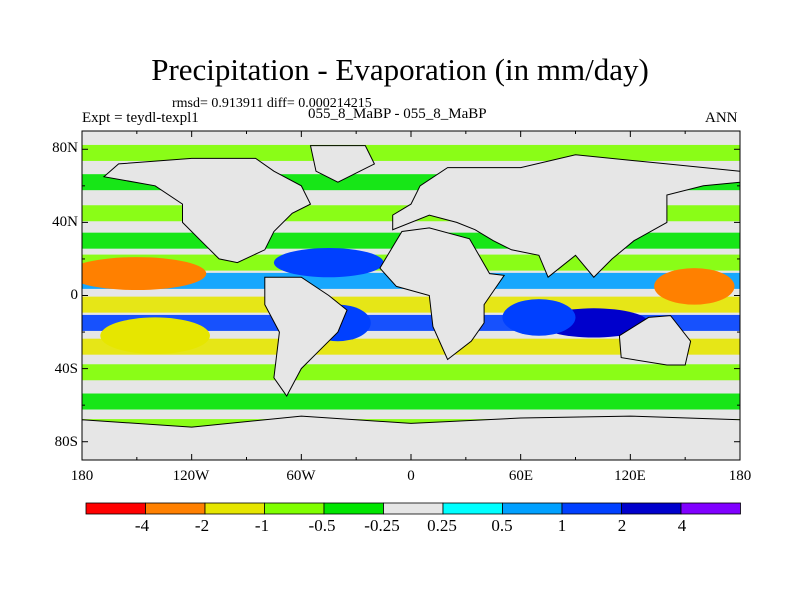 The height and width of the screenshot is (600, 800). What do you see at coordinates (622, 525) in the screenshot?
I see `colorbar-label: 2` at bounding box center [622, 525].